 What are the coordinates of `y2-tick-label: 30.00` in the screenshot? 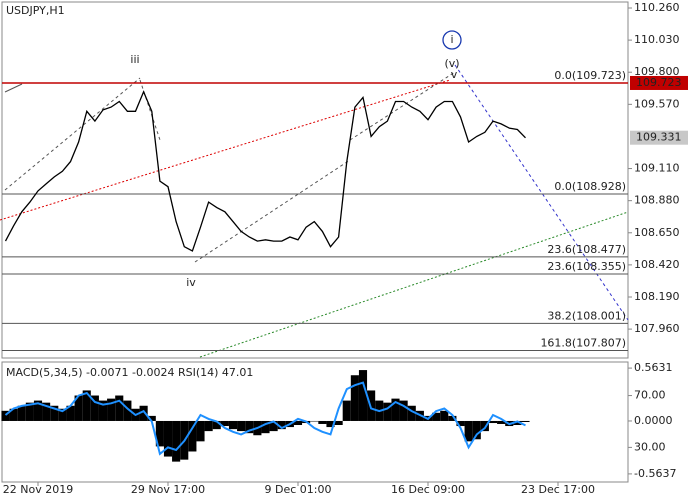 It's located at (650, 446).